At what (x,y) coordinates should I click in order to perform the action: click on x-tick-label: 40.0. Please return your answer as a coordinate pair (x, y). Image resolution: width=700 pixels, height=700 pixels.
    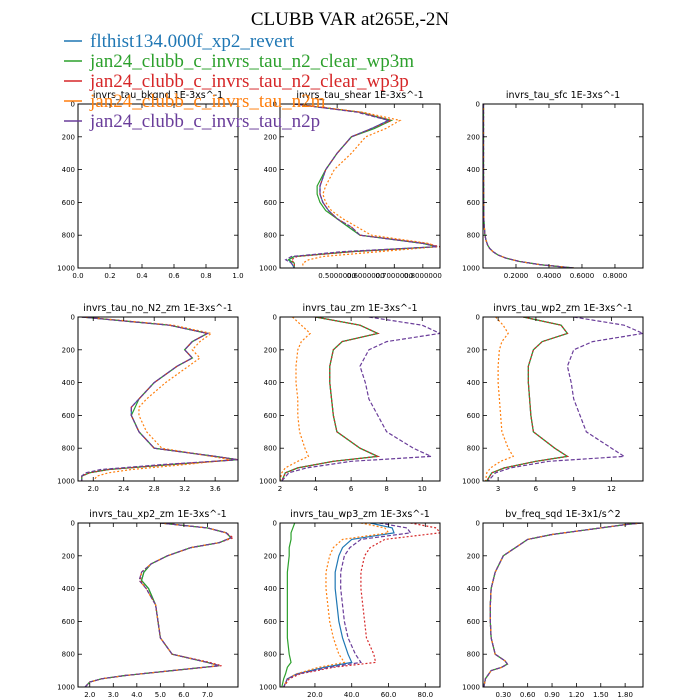
    Looking at the image, I should click on (352, 695).